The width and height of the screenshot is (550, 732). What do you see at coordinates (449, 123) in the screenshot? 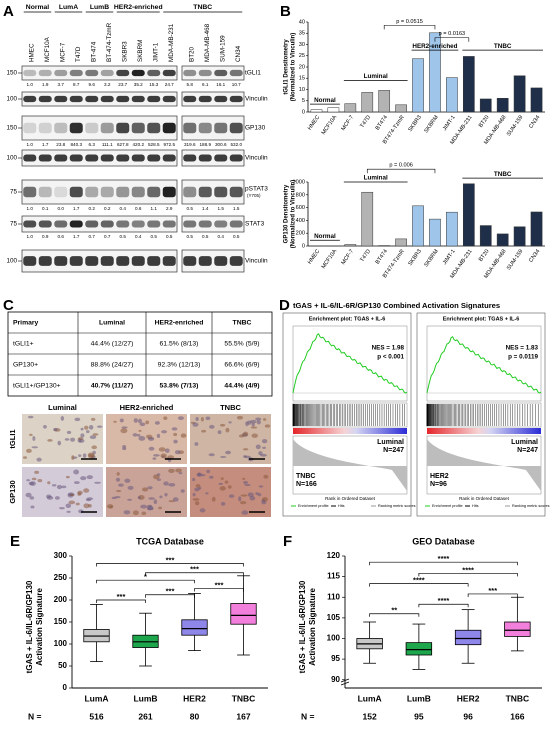
I see `x-tick-label: JIMT-1` at bounding box center [449, 123].